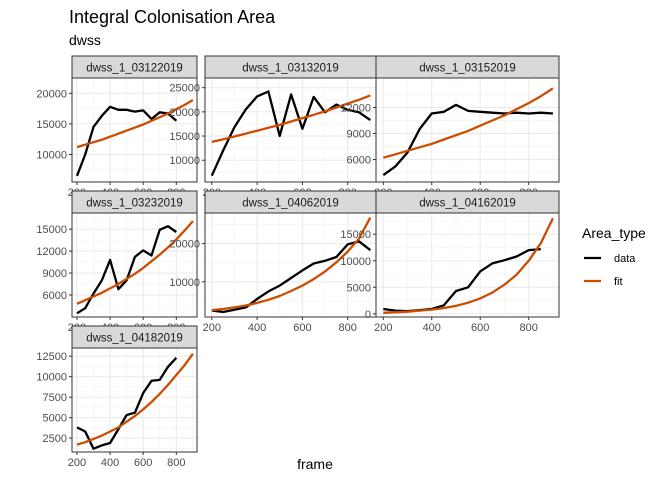 This screenshot has width=672, height=480. Describe the element at coordinates (51, 357) in the screenshot. I see `y-tick-label: 12500` at that location.